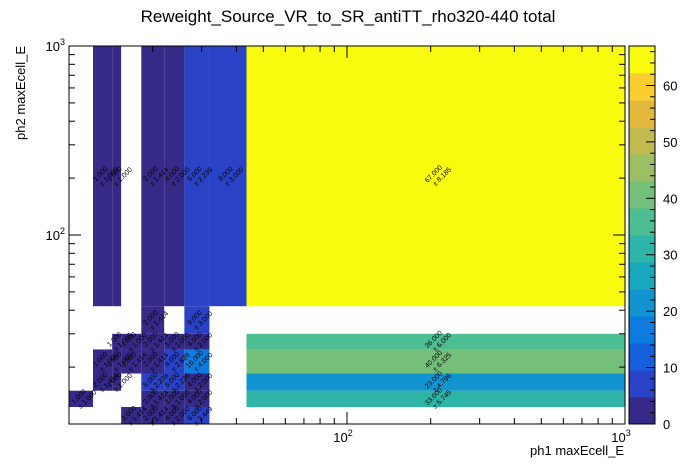  I want to click on x-tick-label: 10³, so click(620, 436).